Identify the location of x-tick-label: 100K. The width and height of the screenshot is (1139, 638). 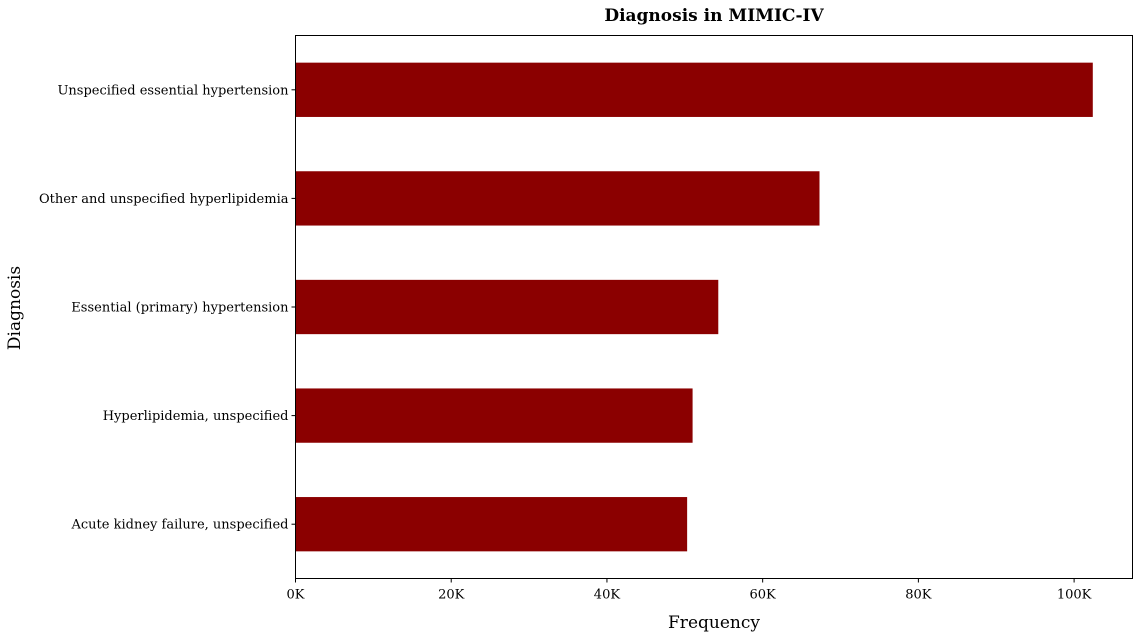
(1074, 595).